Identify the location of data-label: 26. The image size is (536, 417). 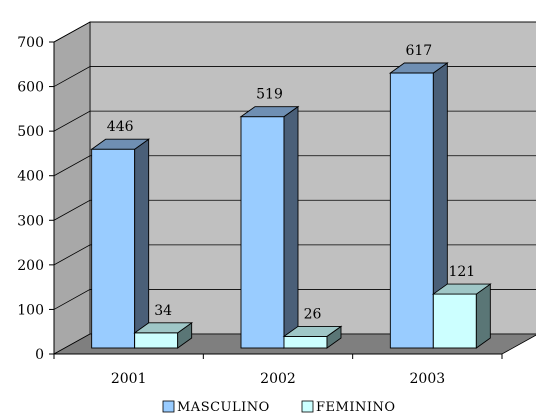
(313, 314).